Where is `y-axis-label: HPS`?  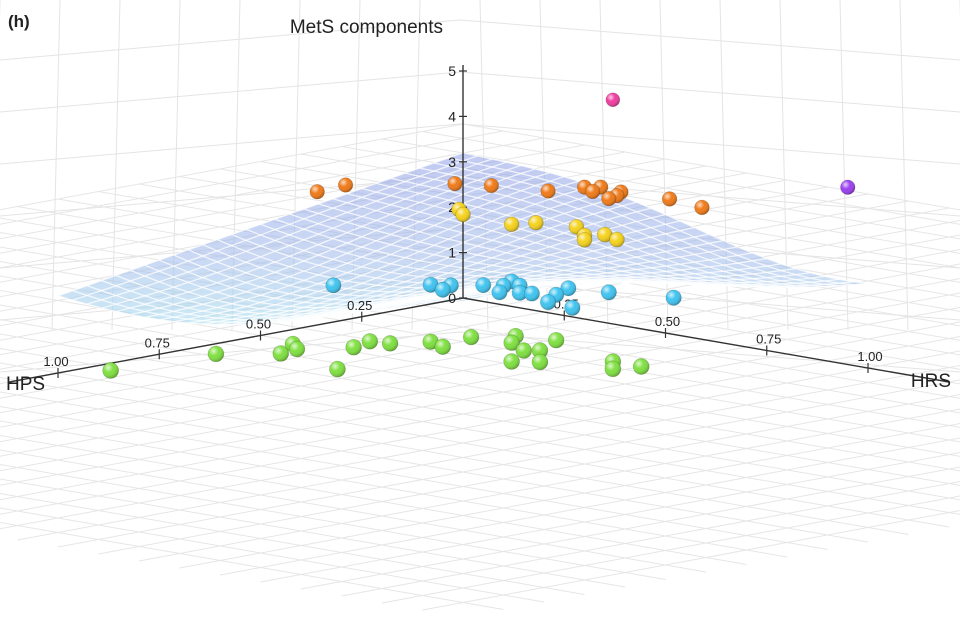
y-axis-label: HPS is located at coordinates (25, 384).